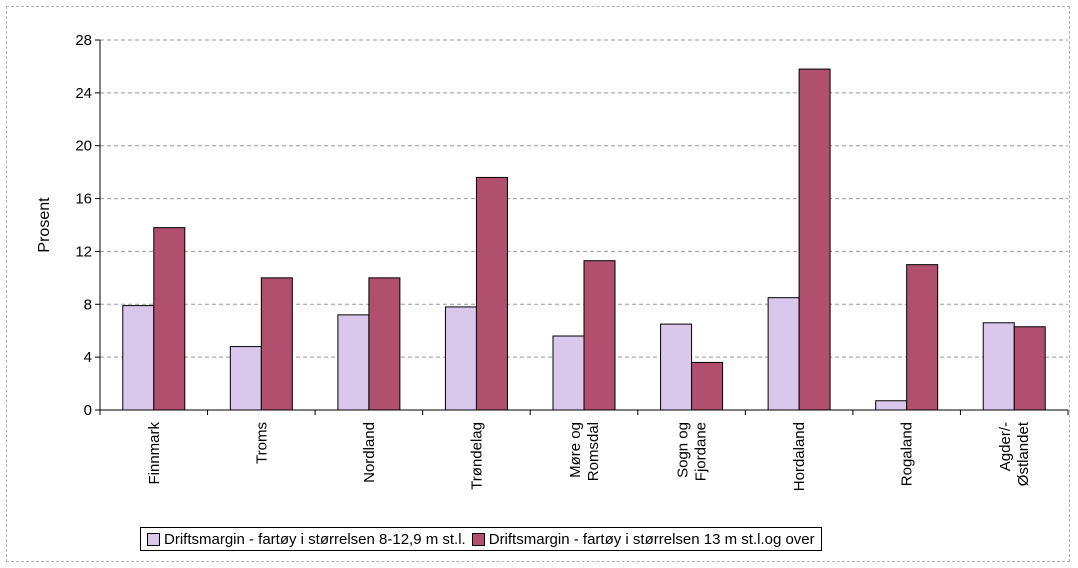 Image resolution: width=1078 pixels, height=568 pixels. I want to click on x-tick-label-5-line-1: Møre og, so click(575, 450).